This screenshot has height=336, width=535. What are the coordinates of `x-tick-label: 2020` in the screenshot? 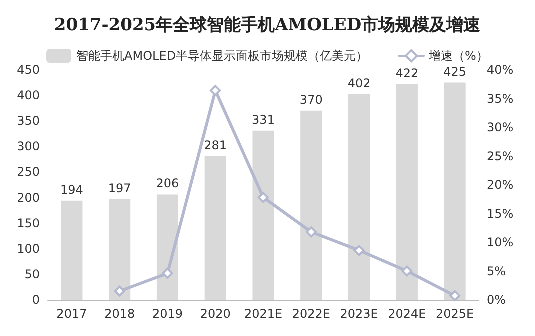 It's located at (215, 314).